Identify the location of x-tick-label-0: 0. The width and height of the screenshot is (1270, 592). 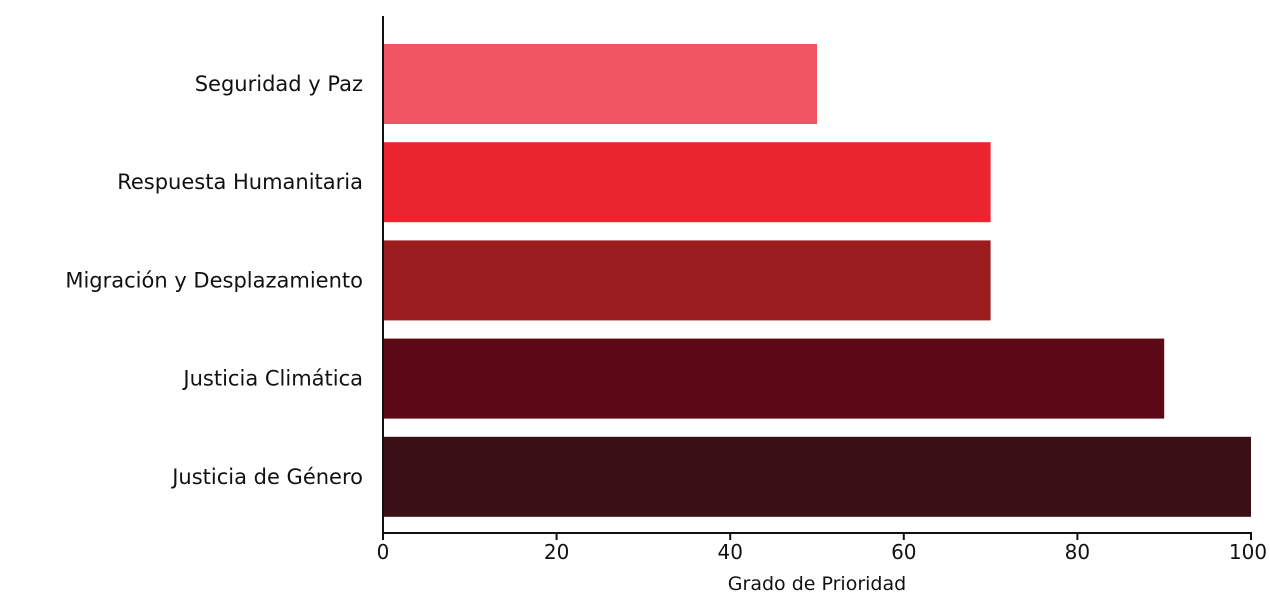
(383, 552).